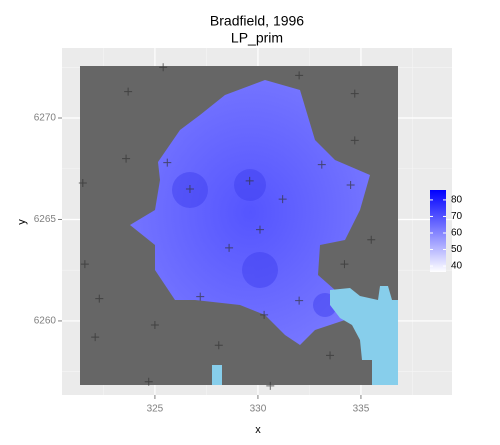  Describe the element at coordinates (305, 335) in the screenshot. I see `water` at that location.